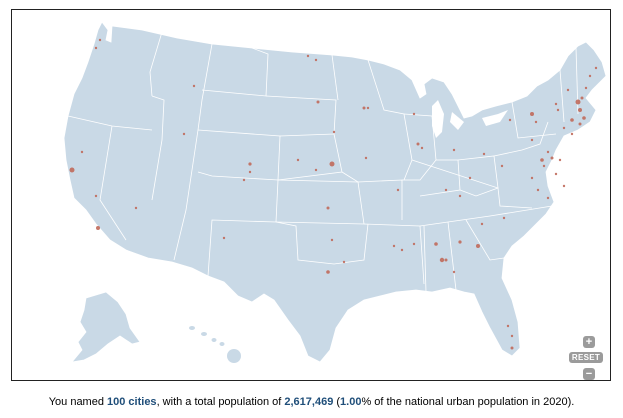 Image resolution: width=623 pixels, height=418 pixels. Describe the element at coordinates (589, 374) in the screenshot. I see `zoom-out-button: −` at that location.